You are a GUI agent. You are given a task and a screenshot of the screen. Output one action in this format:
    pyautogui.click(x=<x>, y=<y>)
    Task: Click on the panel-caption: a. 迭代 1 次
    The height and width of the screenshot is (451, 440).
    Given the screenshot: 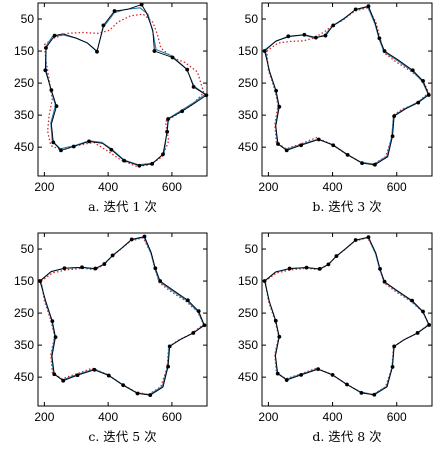 What is the action you would take?
    pyautogui.click(x=122, y=206)
    